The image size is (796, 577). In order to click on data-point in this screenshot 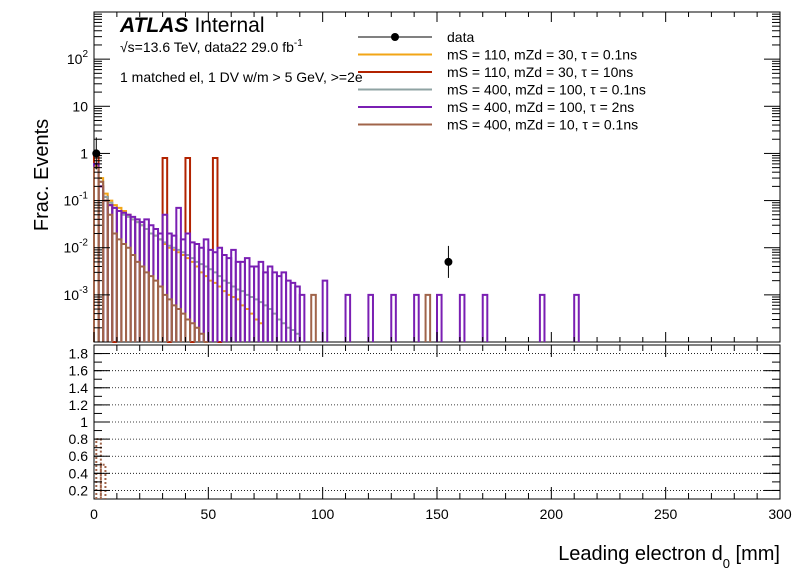, I will do `click(448, 261)`.